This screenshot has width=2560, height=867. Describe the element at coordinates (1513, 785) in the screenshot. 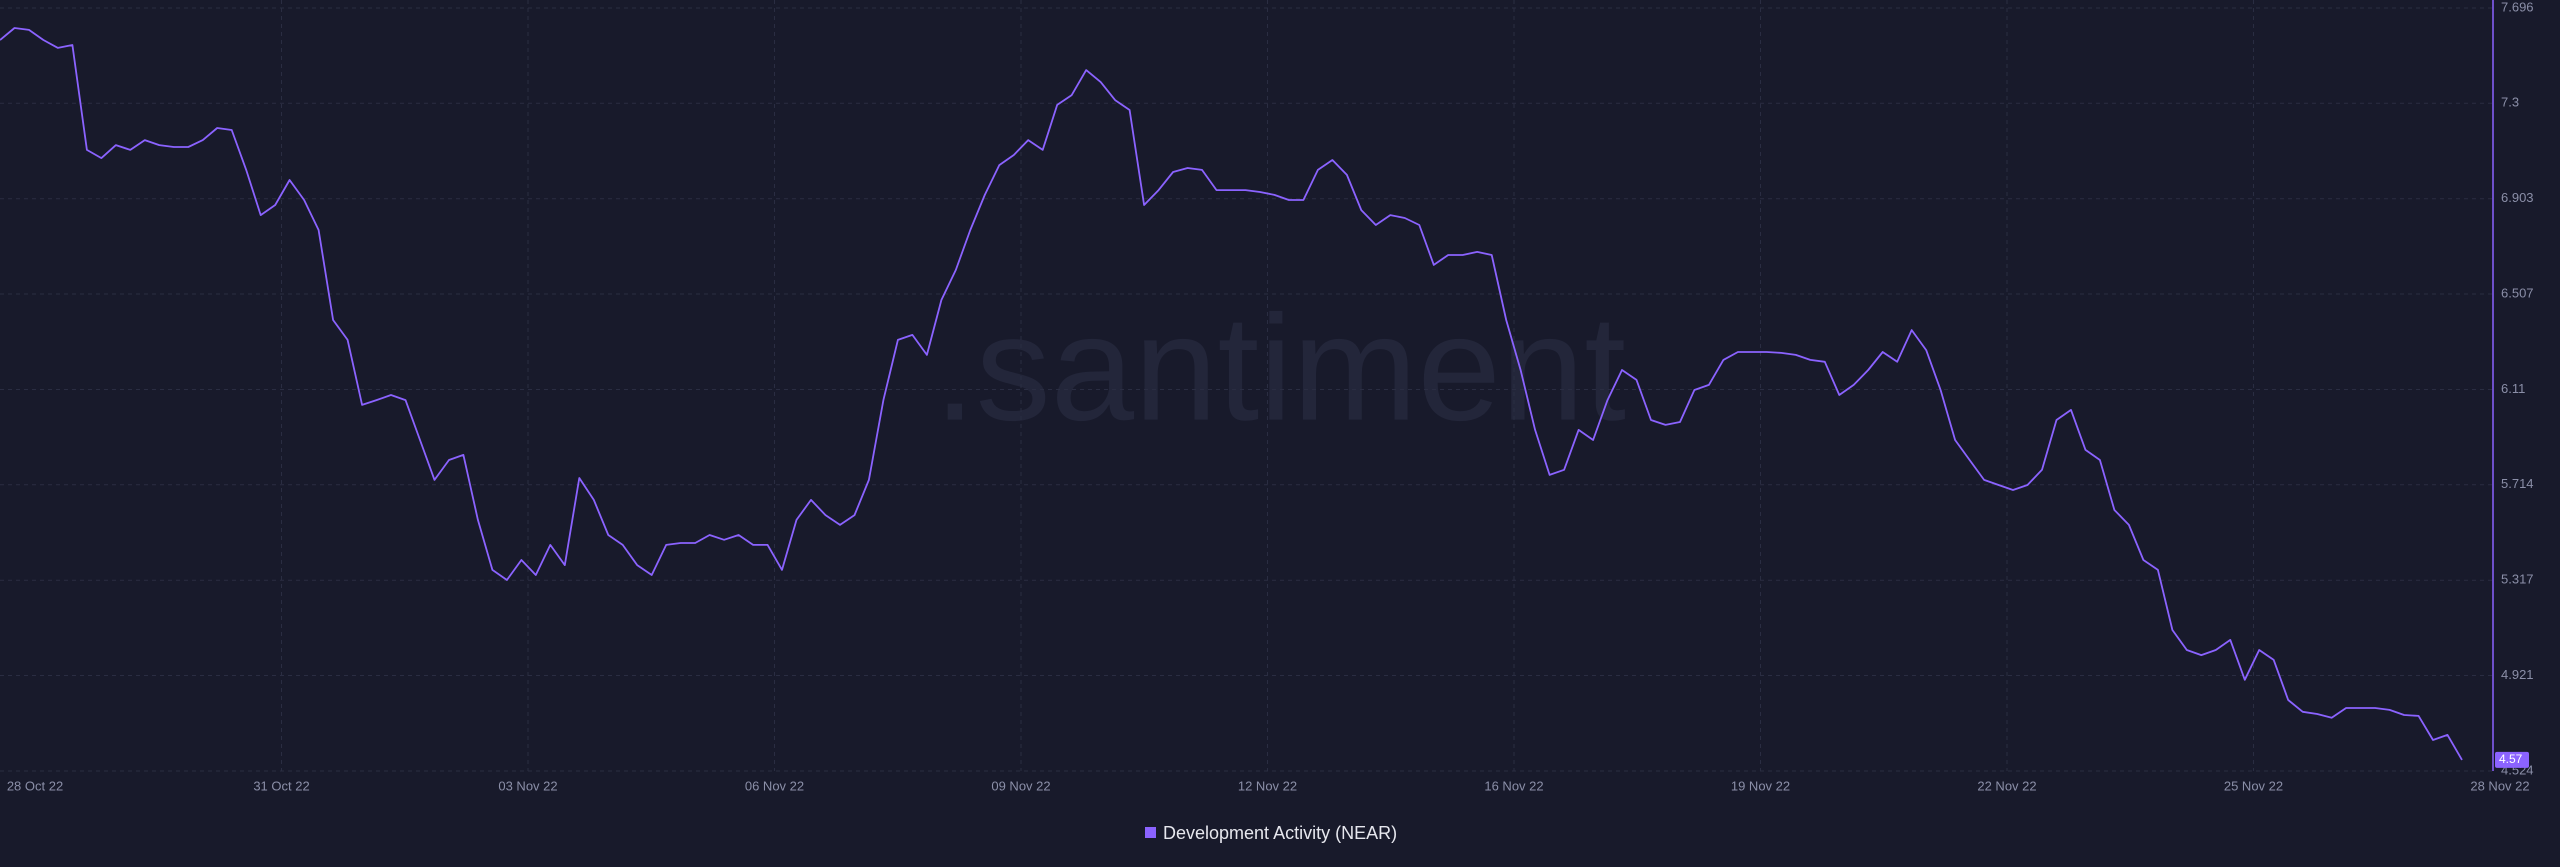

I see `x-tick-label: 16 Nov 22` at that location.